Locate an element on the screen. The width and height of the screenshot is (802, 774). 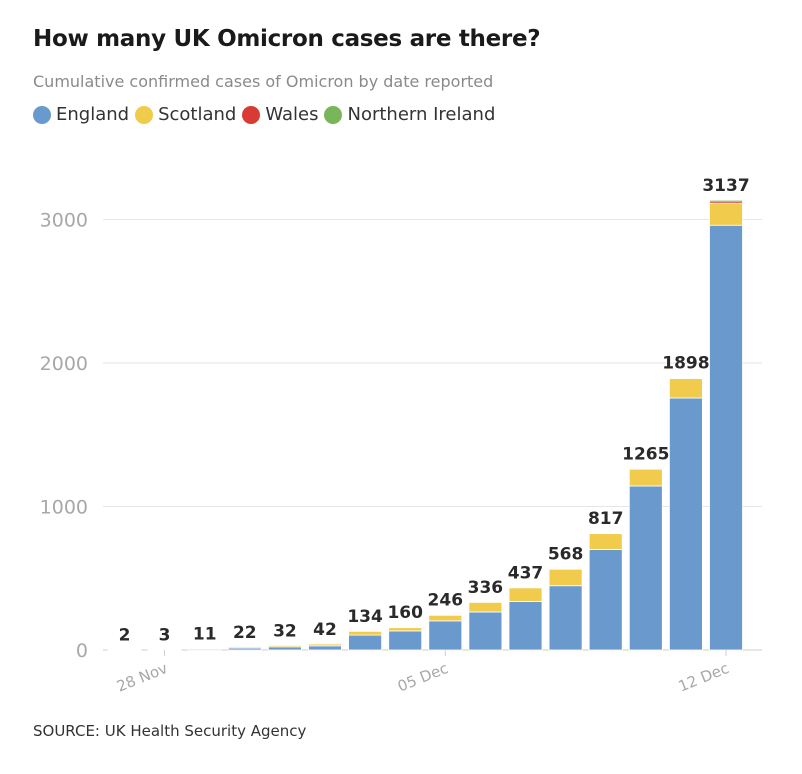
bar-scotland-02-dec is located at coordinates (325, 645).